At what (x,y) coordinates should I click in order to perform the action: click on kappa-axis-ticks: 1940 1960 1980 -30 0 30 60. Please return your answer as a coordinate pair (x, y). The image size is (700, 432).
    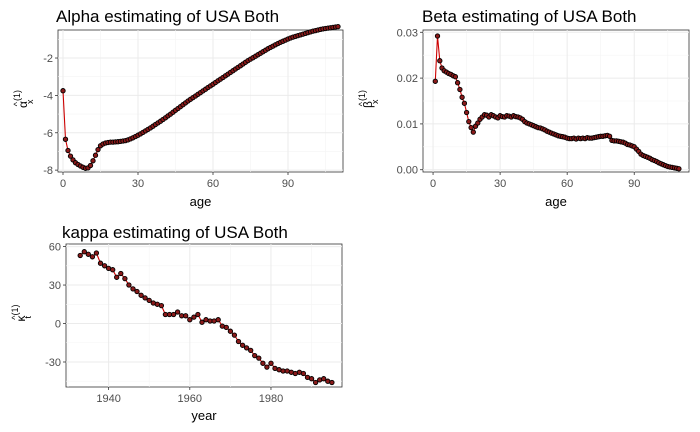
    Looking at the image, I should click on (164, 323).